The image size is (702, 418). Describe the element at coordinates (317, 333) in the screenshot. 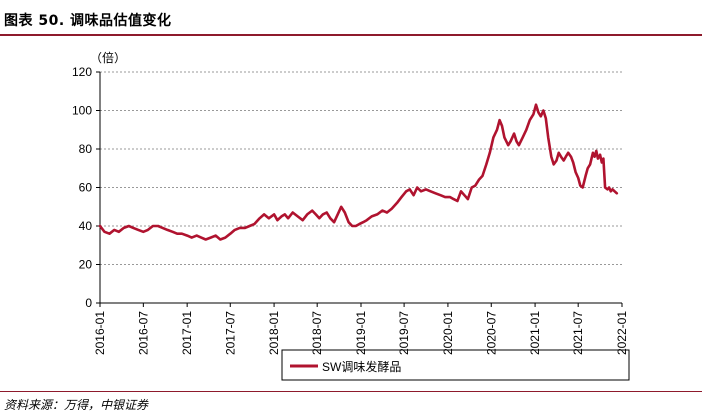

I see `x-tick-label: 2018-07` at that location.